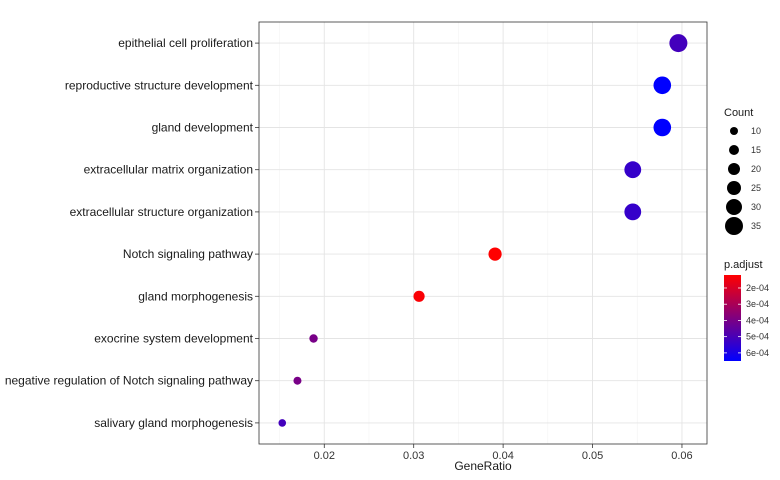 This screenshot has width=780, height=480. Describe the element at coordinates (756, 131) in the screenshot. I see `size-legend-label: 10` at that location.